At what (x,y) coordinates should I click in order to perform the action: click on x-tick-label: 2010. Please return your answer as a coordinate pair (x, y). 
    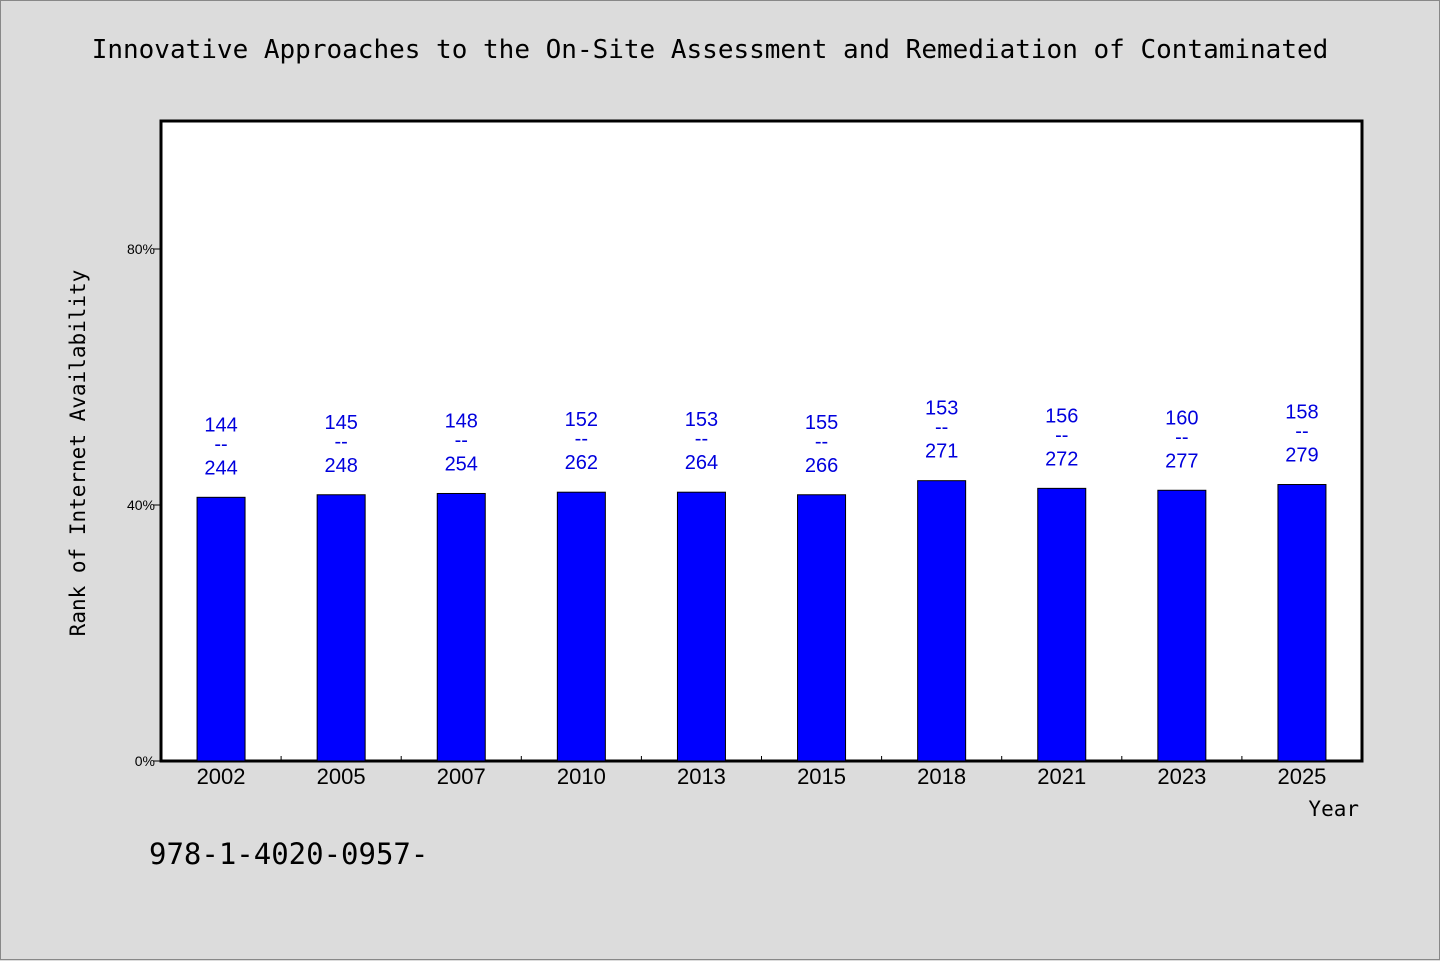
    Looking at the image, I should click on (581, 776).